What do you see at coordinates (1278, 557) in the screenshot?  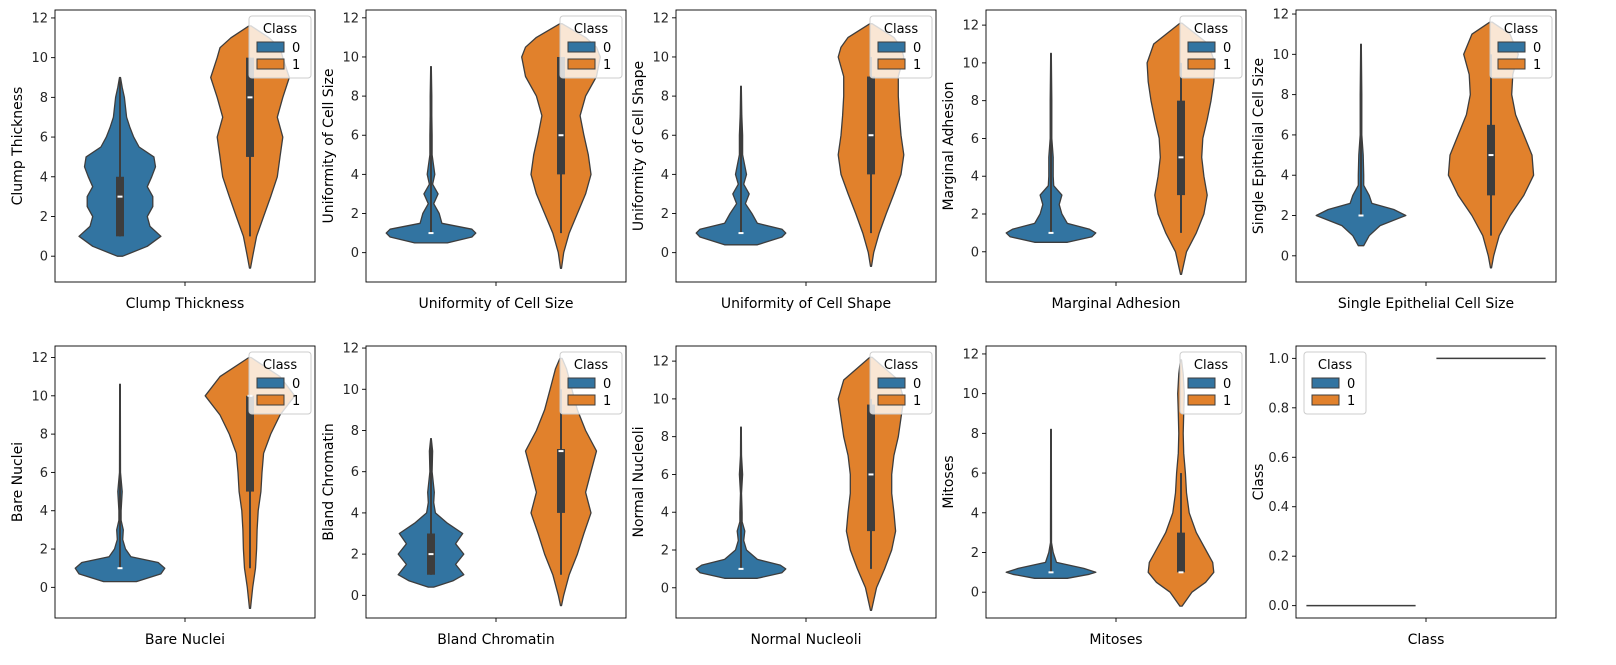 I see `y-tick-label: 0.2` at bounding box center [1278, 557].